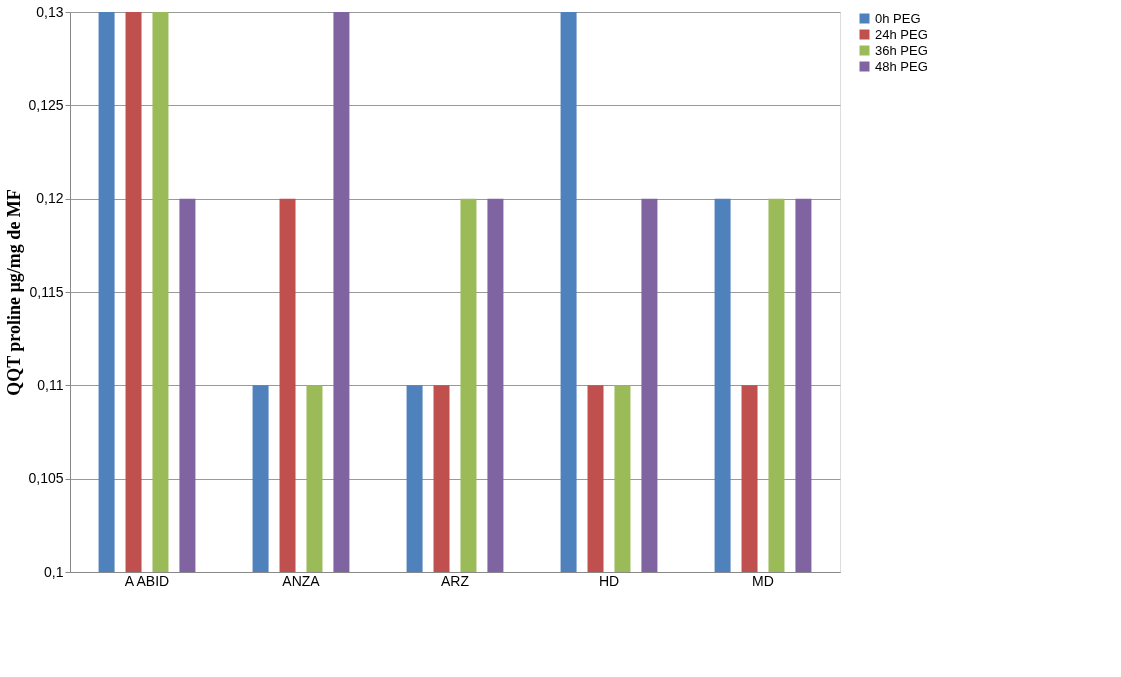 The height and width of the screenshot is (677, 1121). What do you see at coordinates (46, 104) in the screenshot?
I see `y-tick-label: 0,125` at bounding box center [46, 104].